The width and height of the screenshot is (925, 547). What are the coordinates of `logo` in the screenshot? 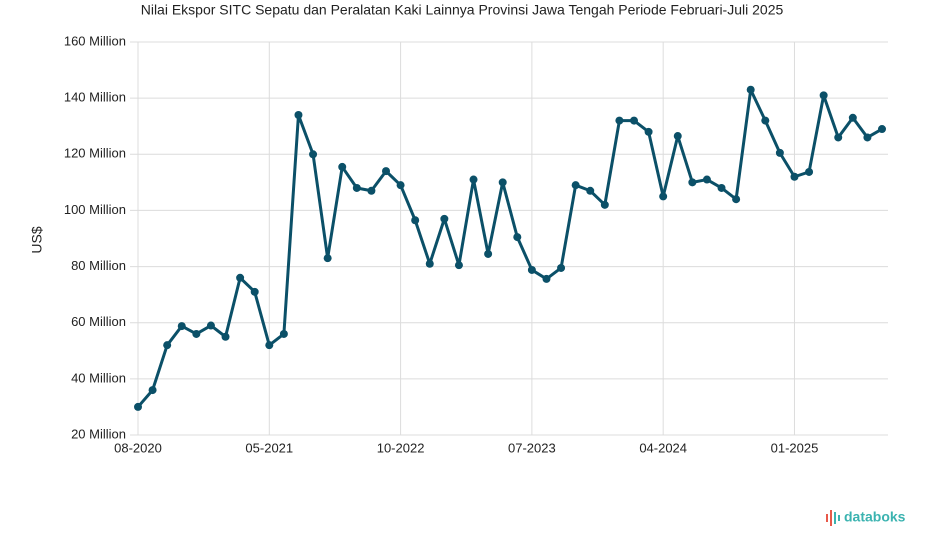 It's located at (833, 518).